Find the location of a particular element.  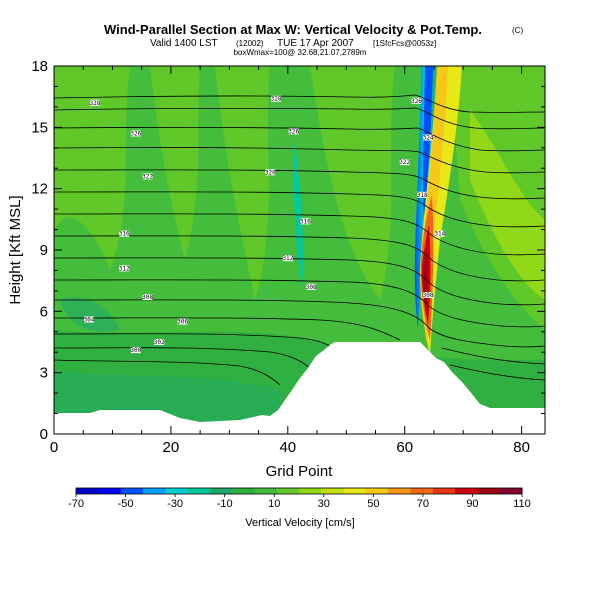

subtitle-tag: [1SfcFcs@0053z] is located at coordinates (404, 43).